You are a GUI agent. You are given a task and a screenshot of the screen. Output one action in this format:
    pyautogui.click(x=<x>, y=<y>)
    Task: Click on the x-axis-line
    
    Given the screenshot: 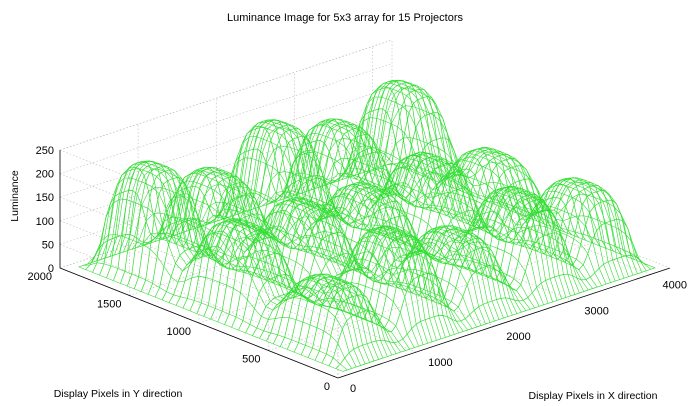 What is the action you would take?
    pyautogui.click(x=504, y=323)
    